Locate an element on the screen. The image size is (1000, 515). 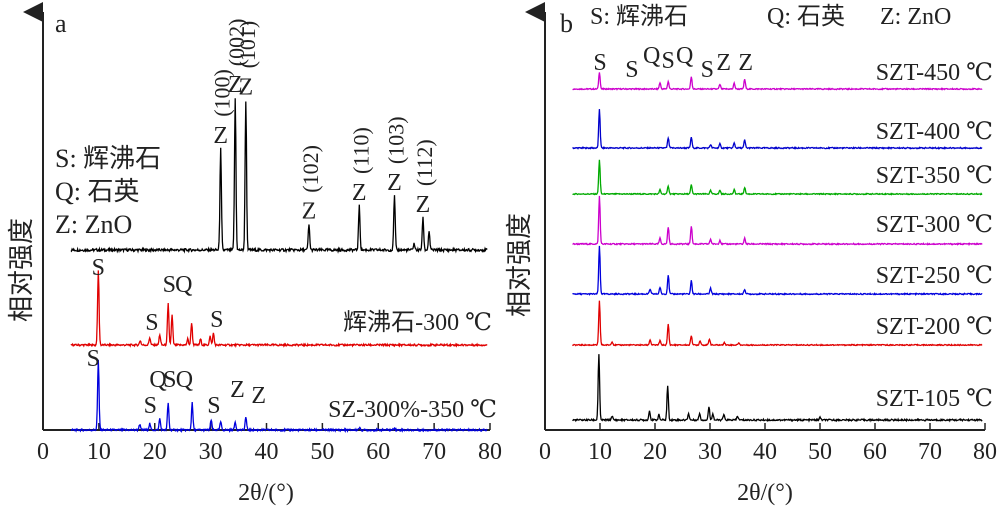
panel-a-label: a is located at coordinates (61, 23).